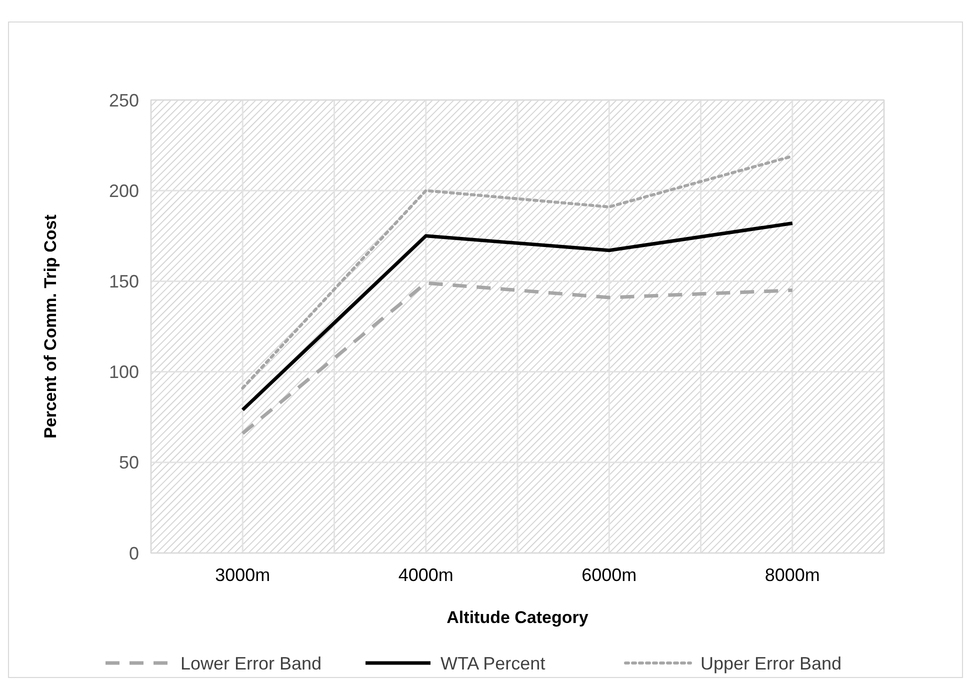 This screenshot has height=686, width=971. What do you see at coordinates (123, 100) in the screenshot?
I see `y-tick-label: 250` at bounding box center [123, 100].